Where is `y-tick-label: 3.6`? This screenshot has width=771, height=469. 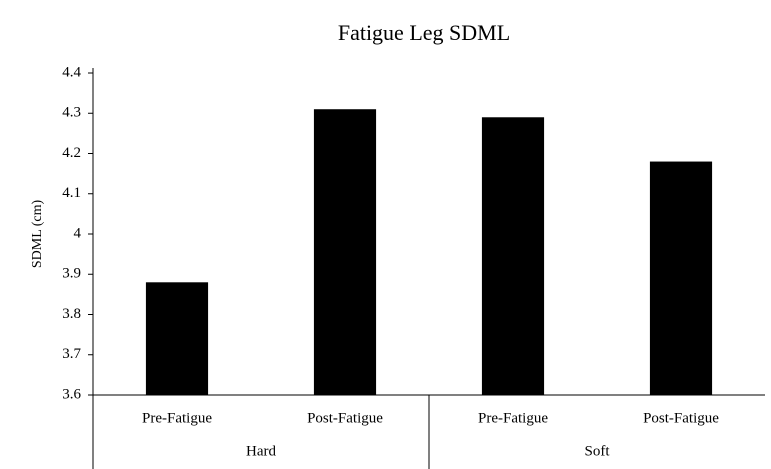 y-tick-label: 3.6 is located at coordinates (71, 394).